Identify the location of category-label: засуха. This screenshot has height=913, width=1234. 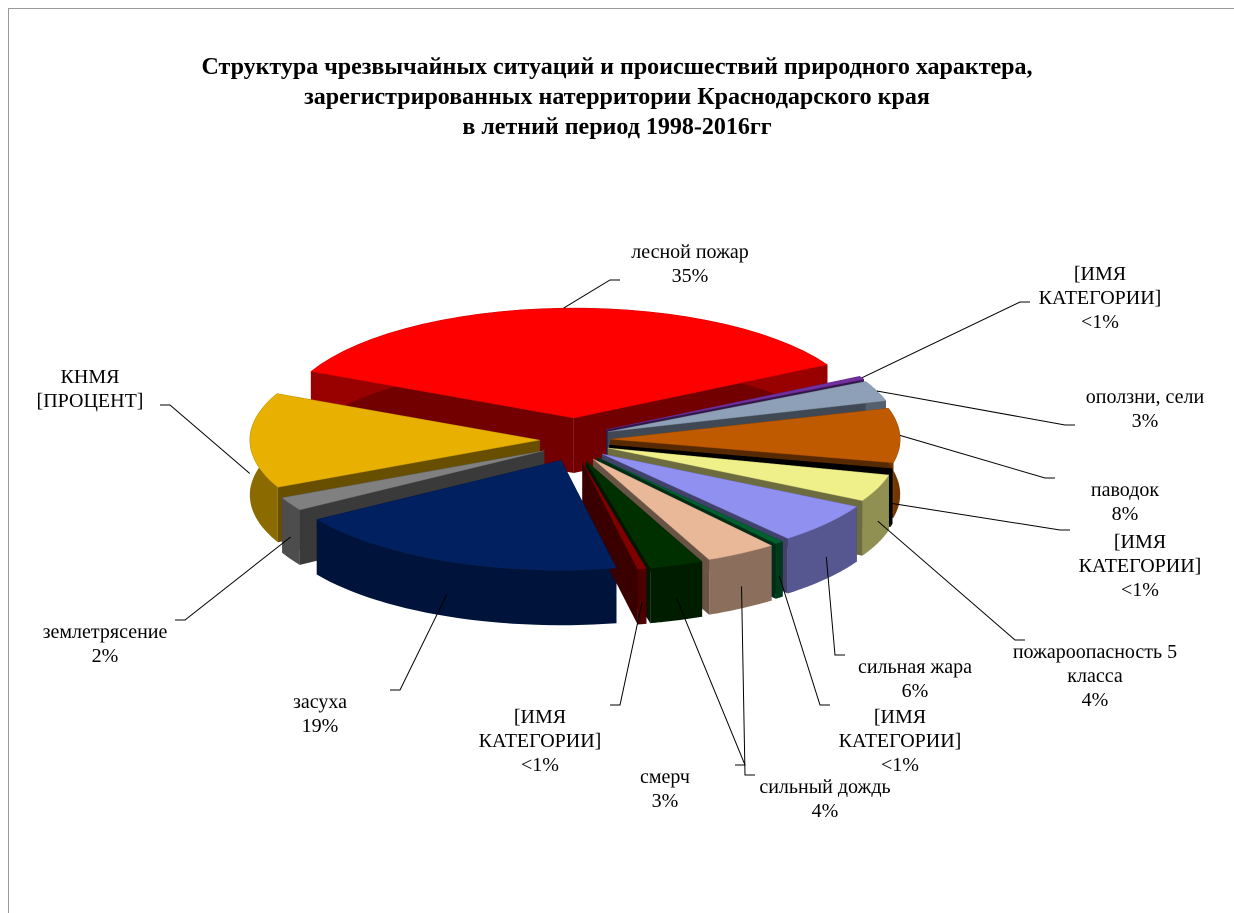
(319, 702).